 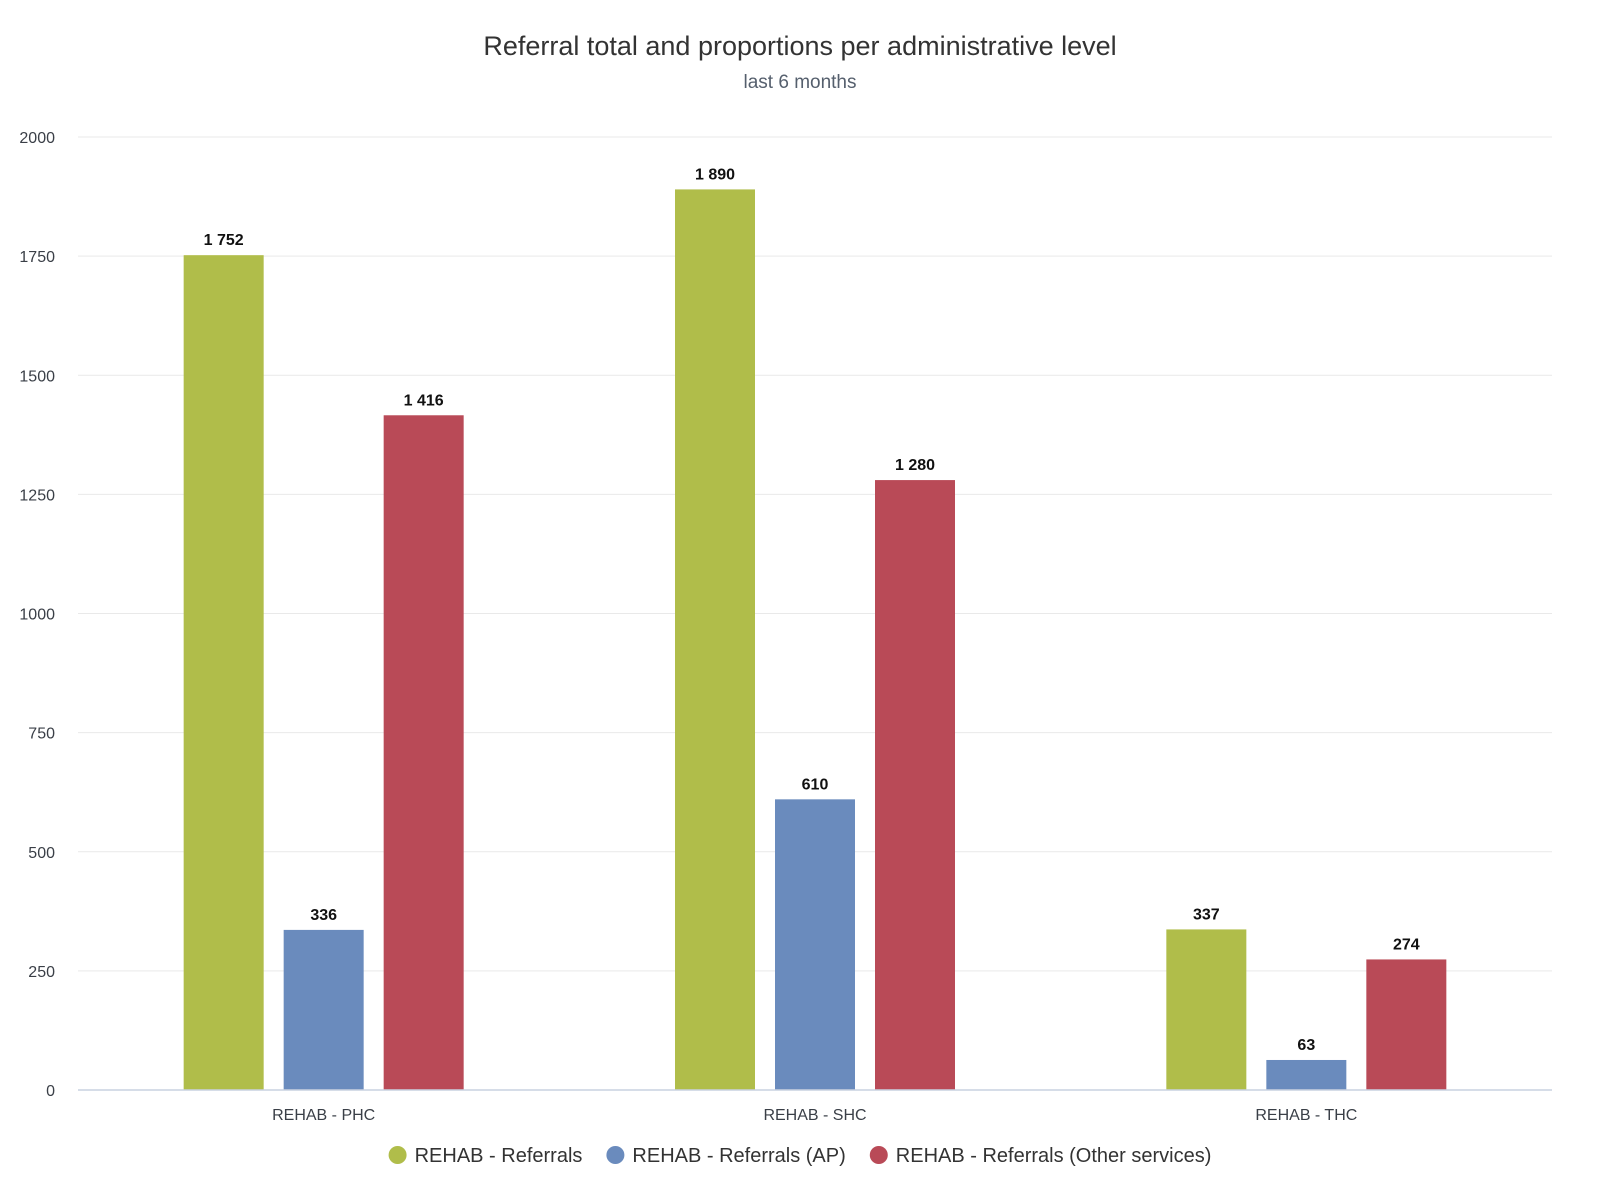 I want to click on data-label: 1 890, so click(x=715, y=174).